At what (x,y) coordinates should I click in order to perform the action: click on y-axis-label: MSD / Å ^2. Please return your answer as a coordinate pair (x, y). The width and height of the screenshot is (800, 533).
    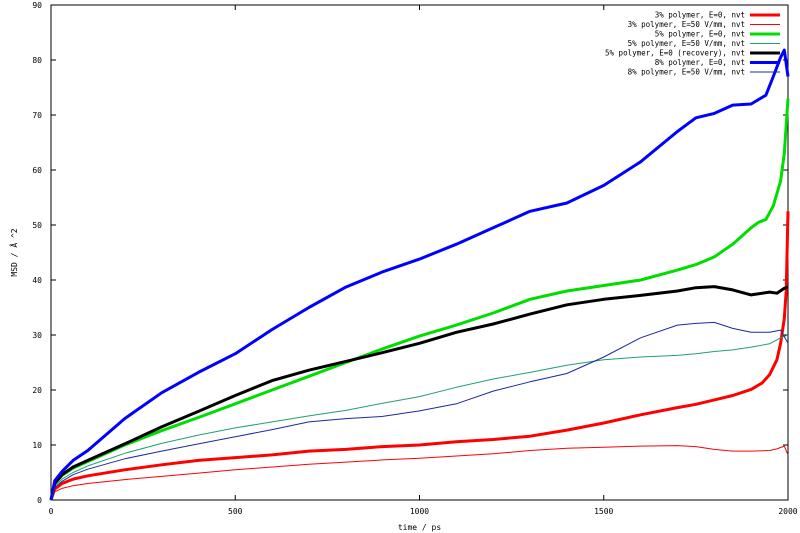
    Looking at the image, I should click on (13, 252).